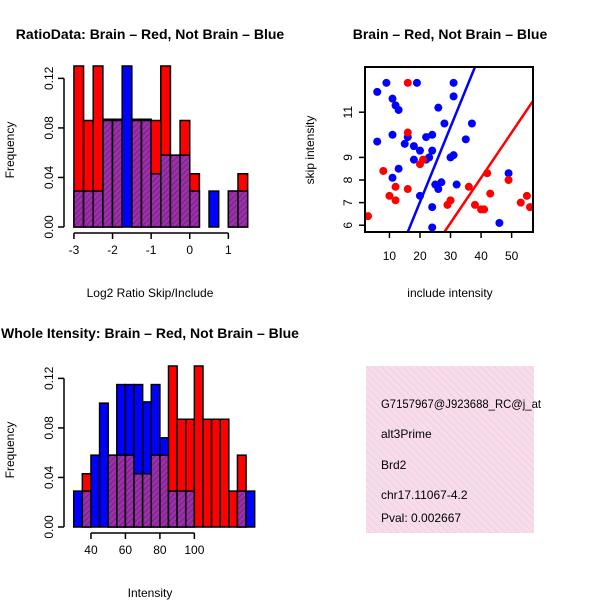 This screenshot has height=600, width=600. I want to click on intensity-histogram-xlabel: Intensity, so click(150, 593).